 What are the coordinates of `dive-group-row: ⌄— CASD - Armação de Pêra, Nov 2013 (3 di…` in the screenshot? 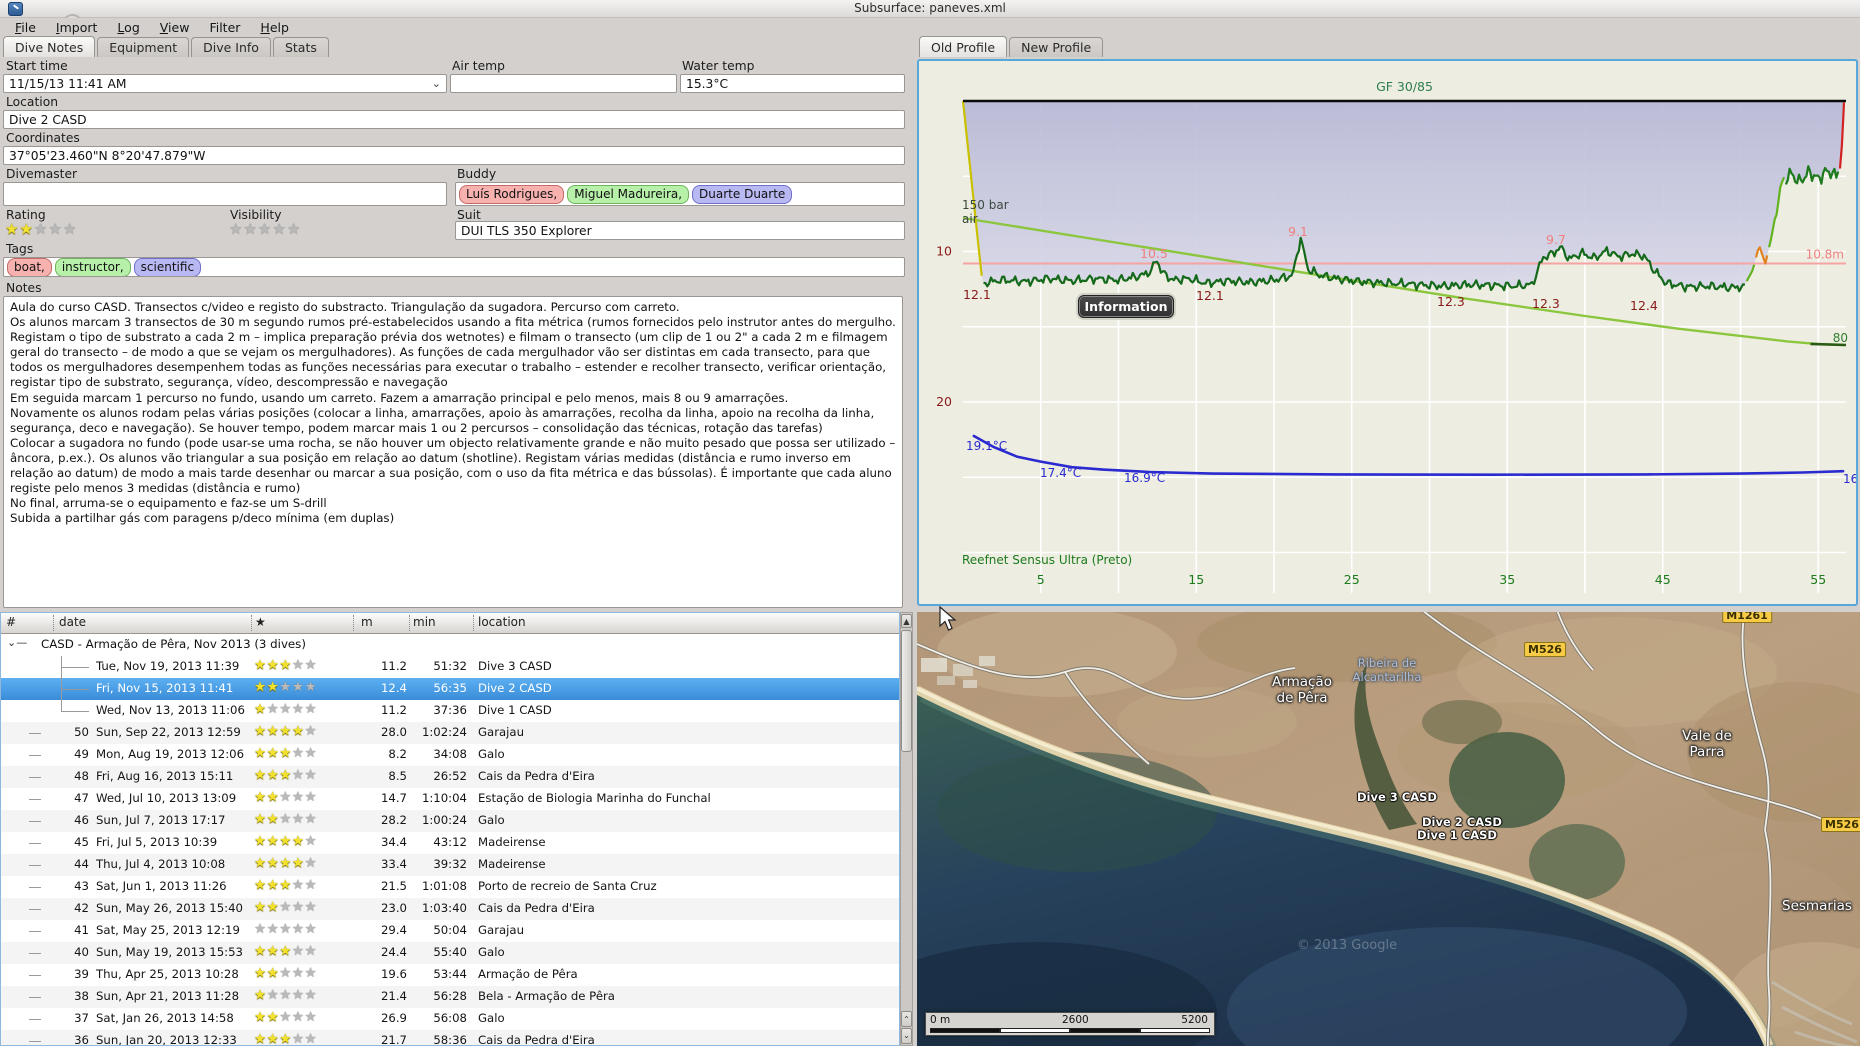 It's located at (156, 643).